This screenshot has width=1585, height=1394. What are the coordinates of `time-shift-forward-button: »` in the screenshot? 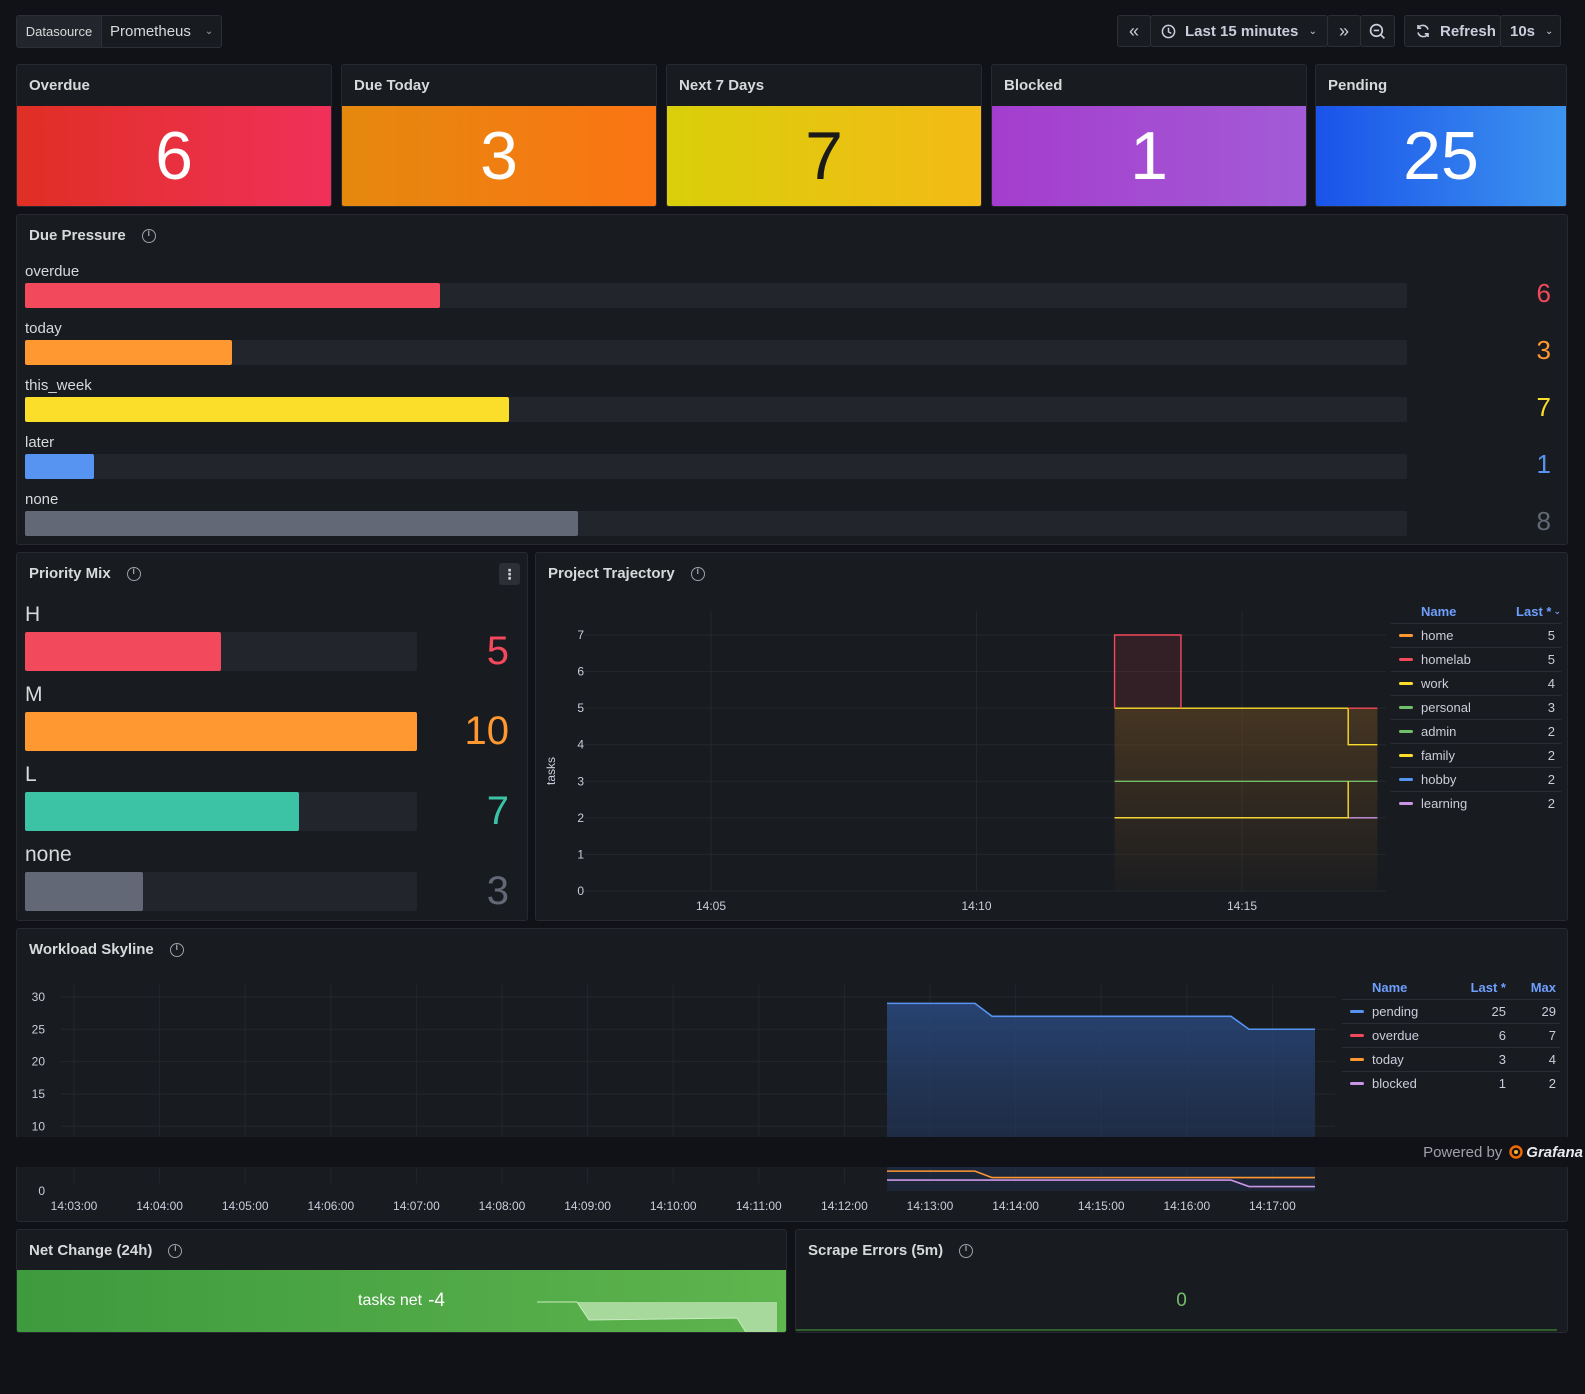 It's located at (1344, 31).